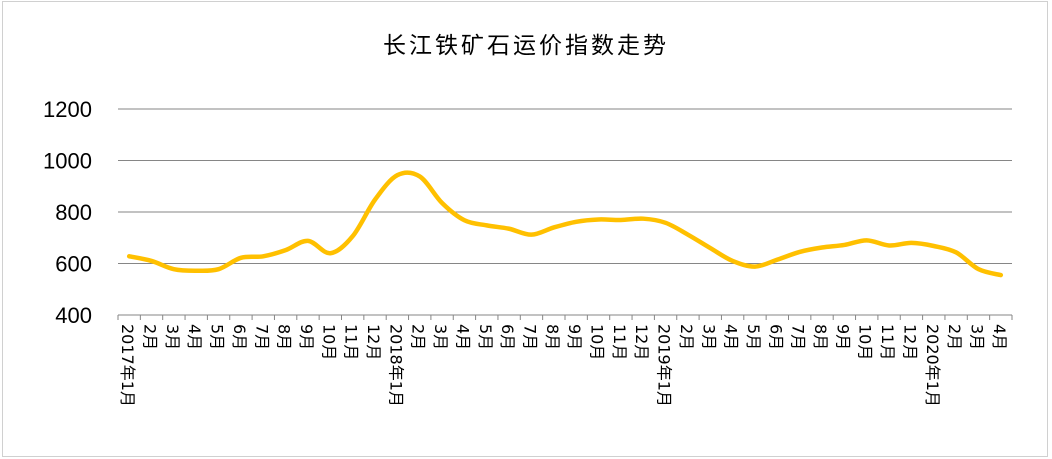  I want to click on y-tick-label: 400, so click(73, 315).